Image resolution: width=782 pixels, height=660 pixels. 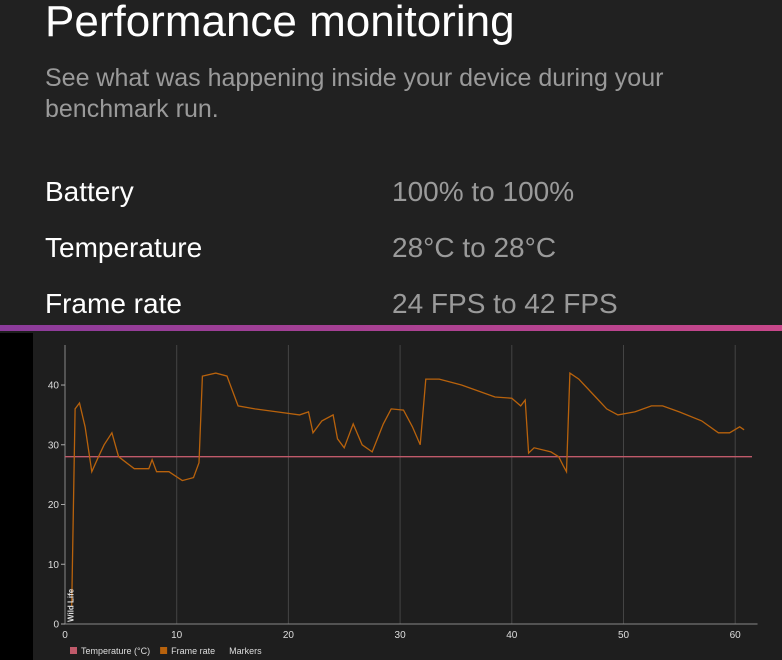 What do you see at coordinates (624, 635) in the screenshot?
I see `x-tick-label: 50` at bounding box center [624, 635].